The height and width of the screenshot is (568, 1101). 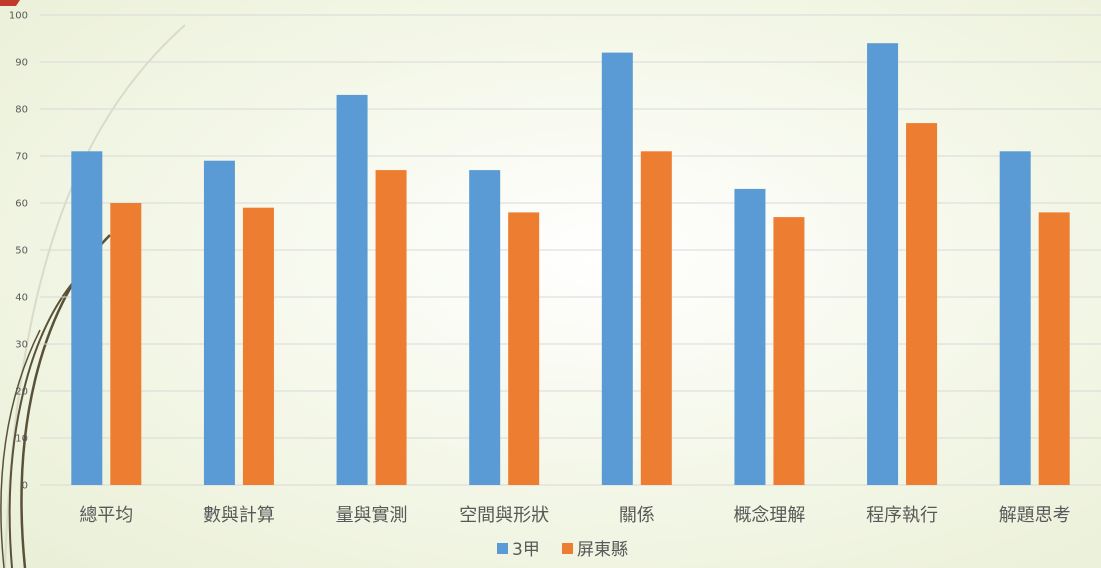 I want to click on y-tick-label: 50, so click(x=21, y=251).